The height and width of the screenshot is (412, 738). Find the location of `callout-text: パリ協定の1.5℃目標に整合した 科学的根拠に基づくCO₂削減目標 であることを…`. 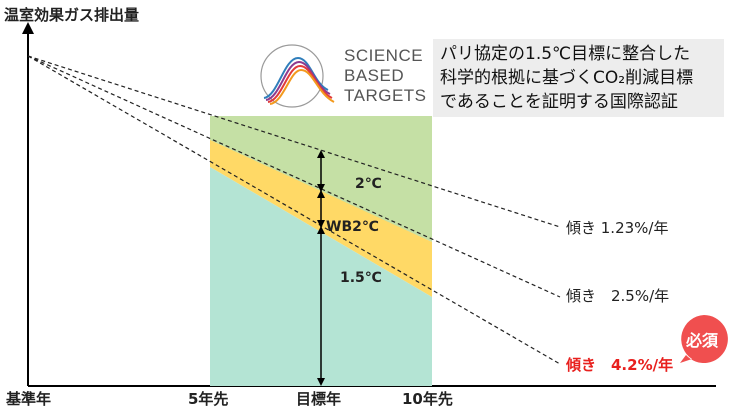

callout-text: パリ協定の1.5℃目標に整合した 科学的根拠に基づくCO₂削減目標 であることを… is located at coordinates (566, 78).